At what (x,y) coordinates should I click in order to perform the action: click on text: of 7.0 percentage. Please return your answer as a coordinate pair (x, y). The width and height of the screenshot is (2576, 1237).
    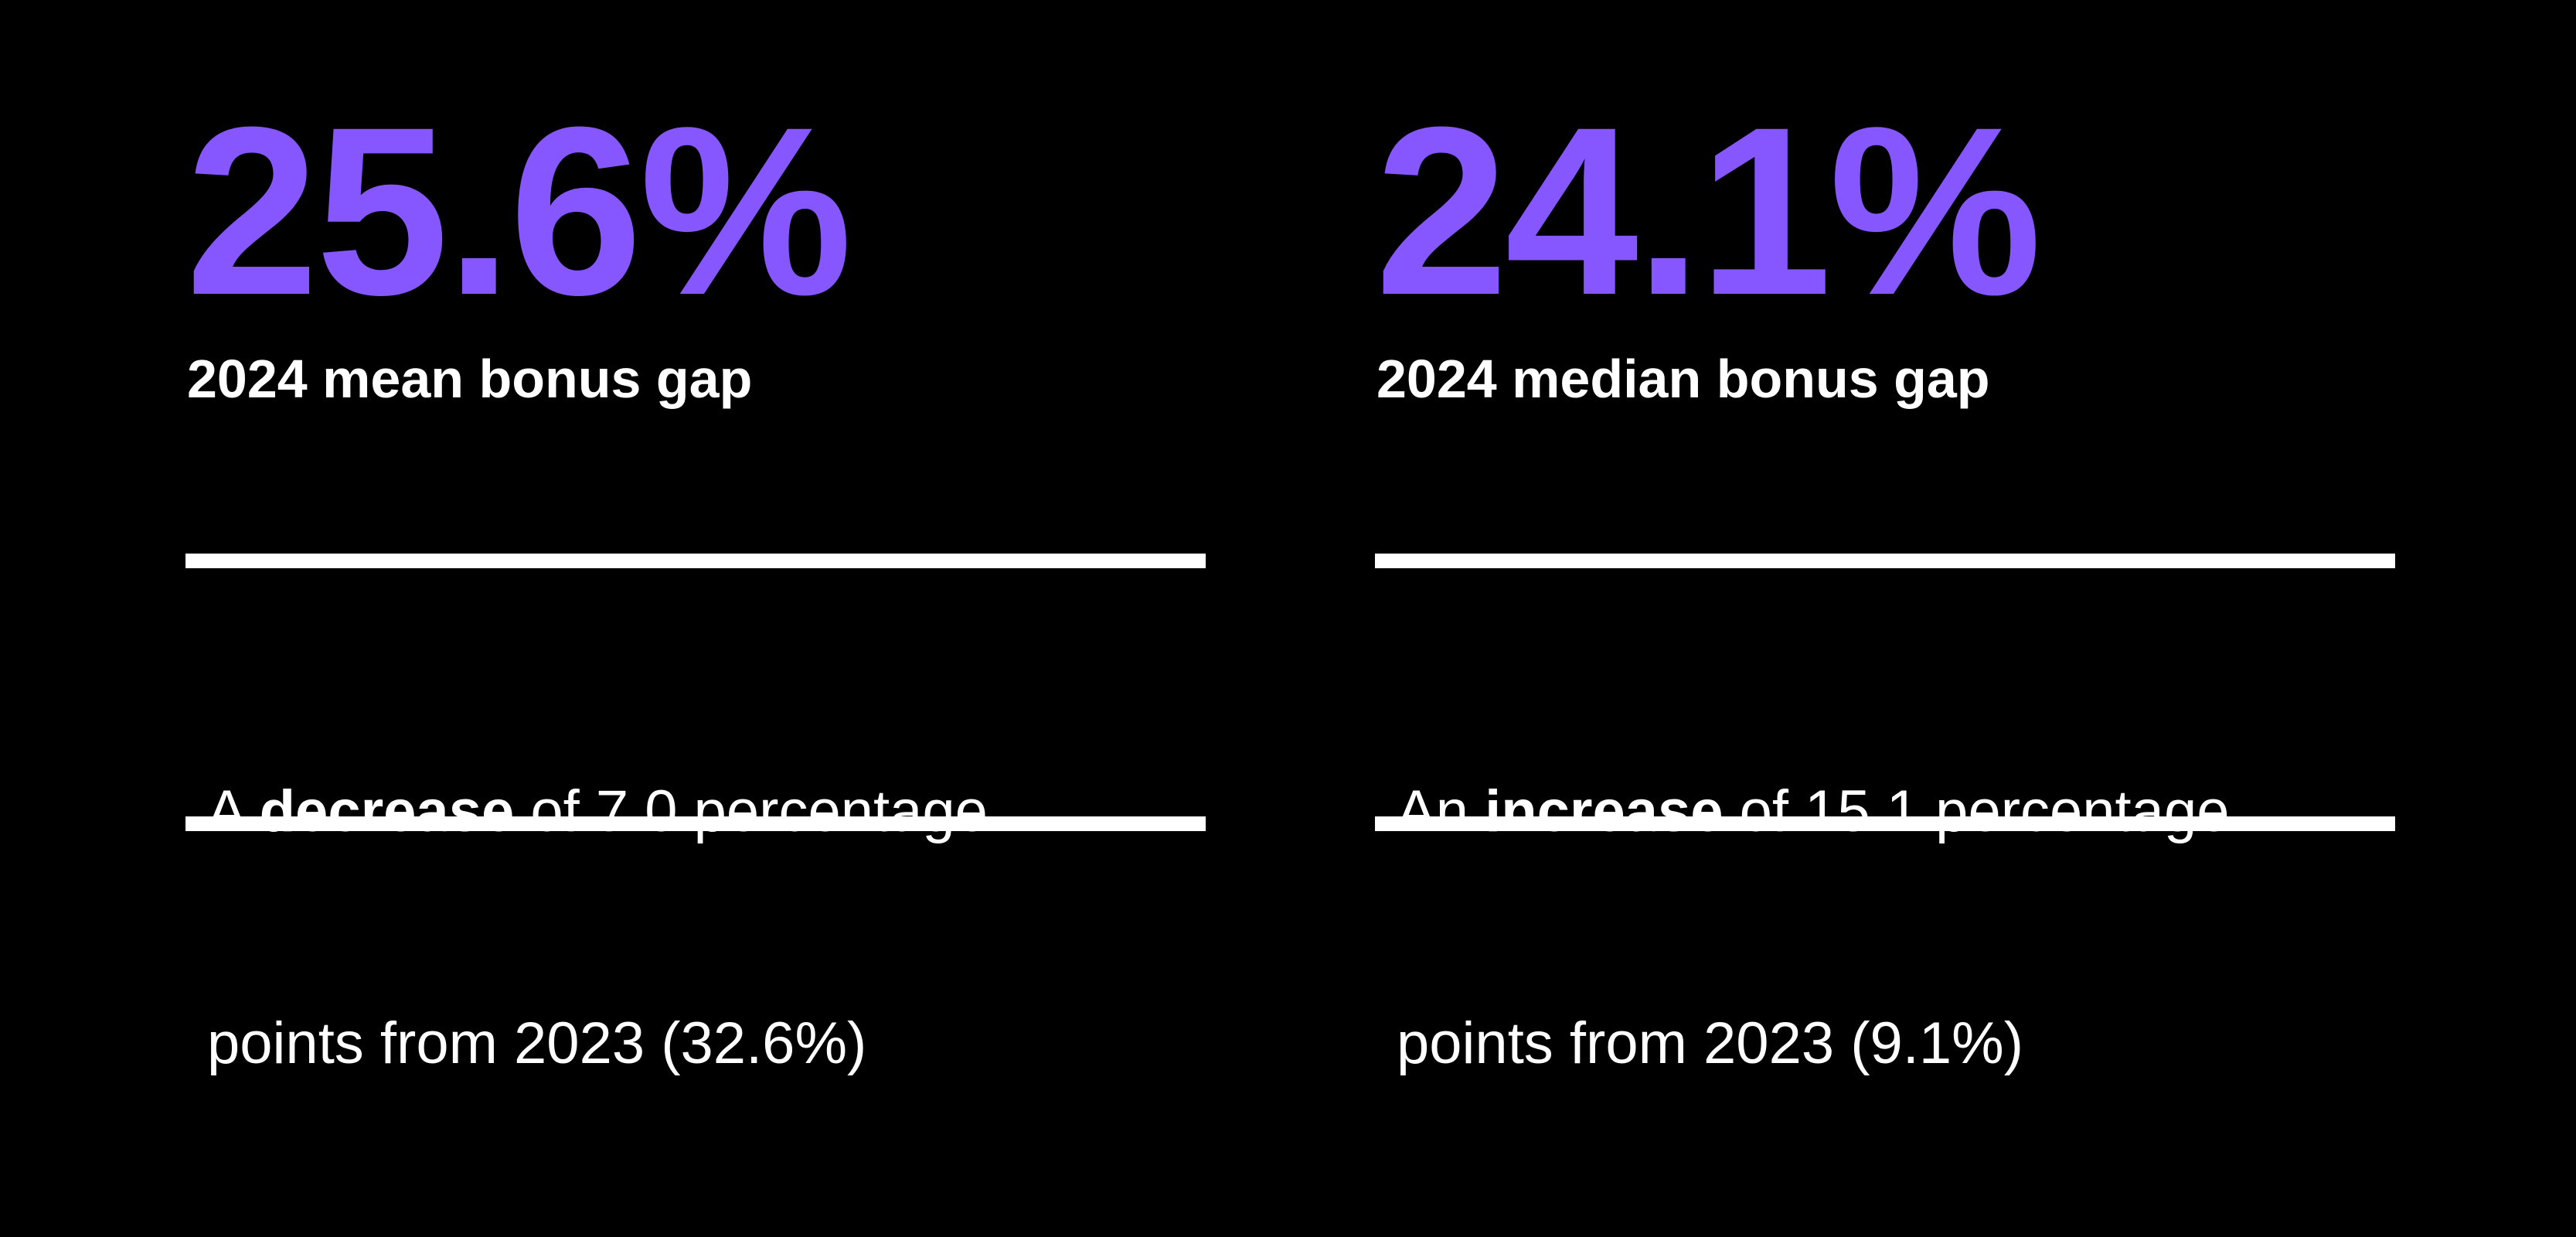
    Looking at the image, I should click on (751, 811).